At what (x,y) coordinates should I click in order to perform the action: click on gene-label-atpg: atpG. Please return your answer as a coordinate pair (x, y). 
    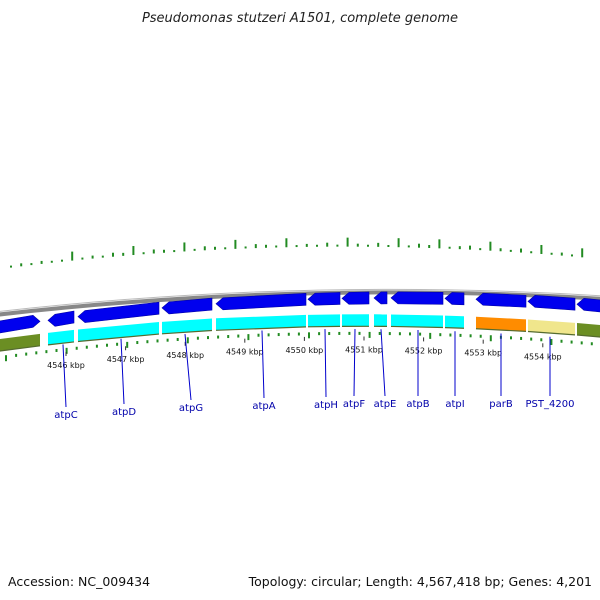
    Looking at the image, I should click on (191, 408).